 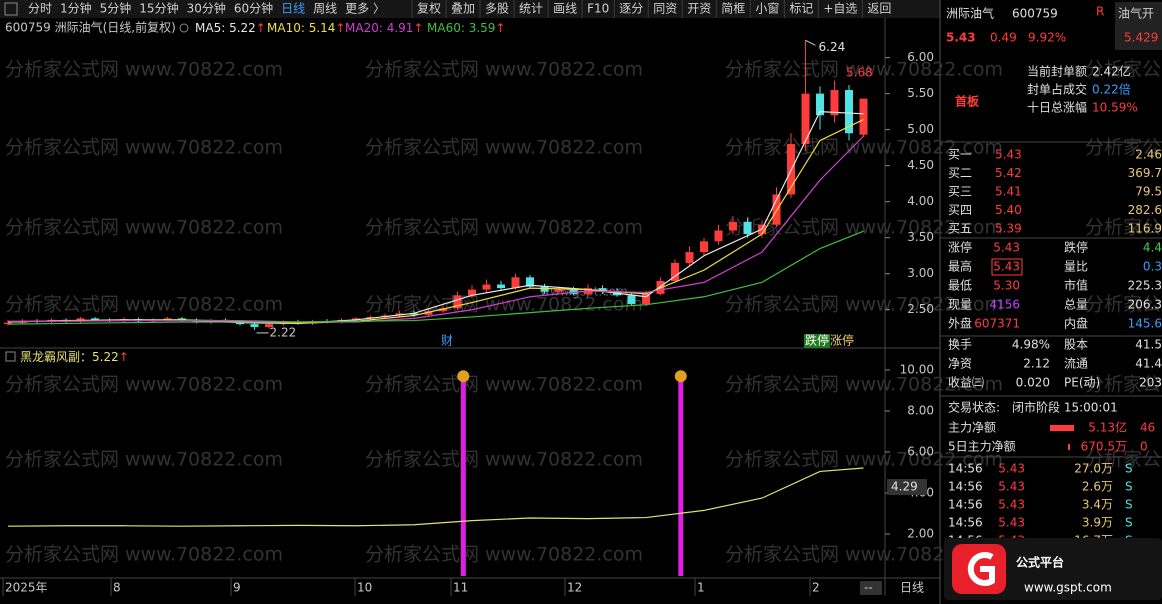 I want to click on quote-text: 油气开, so click(x=1136, y=13).